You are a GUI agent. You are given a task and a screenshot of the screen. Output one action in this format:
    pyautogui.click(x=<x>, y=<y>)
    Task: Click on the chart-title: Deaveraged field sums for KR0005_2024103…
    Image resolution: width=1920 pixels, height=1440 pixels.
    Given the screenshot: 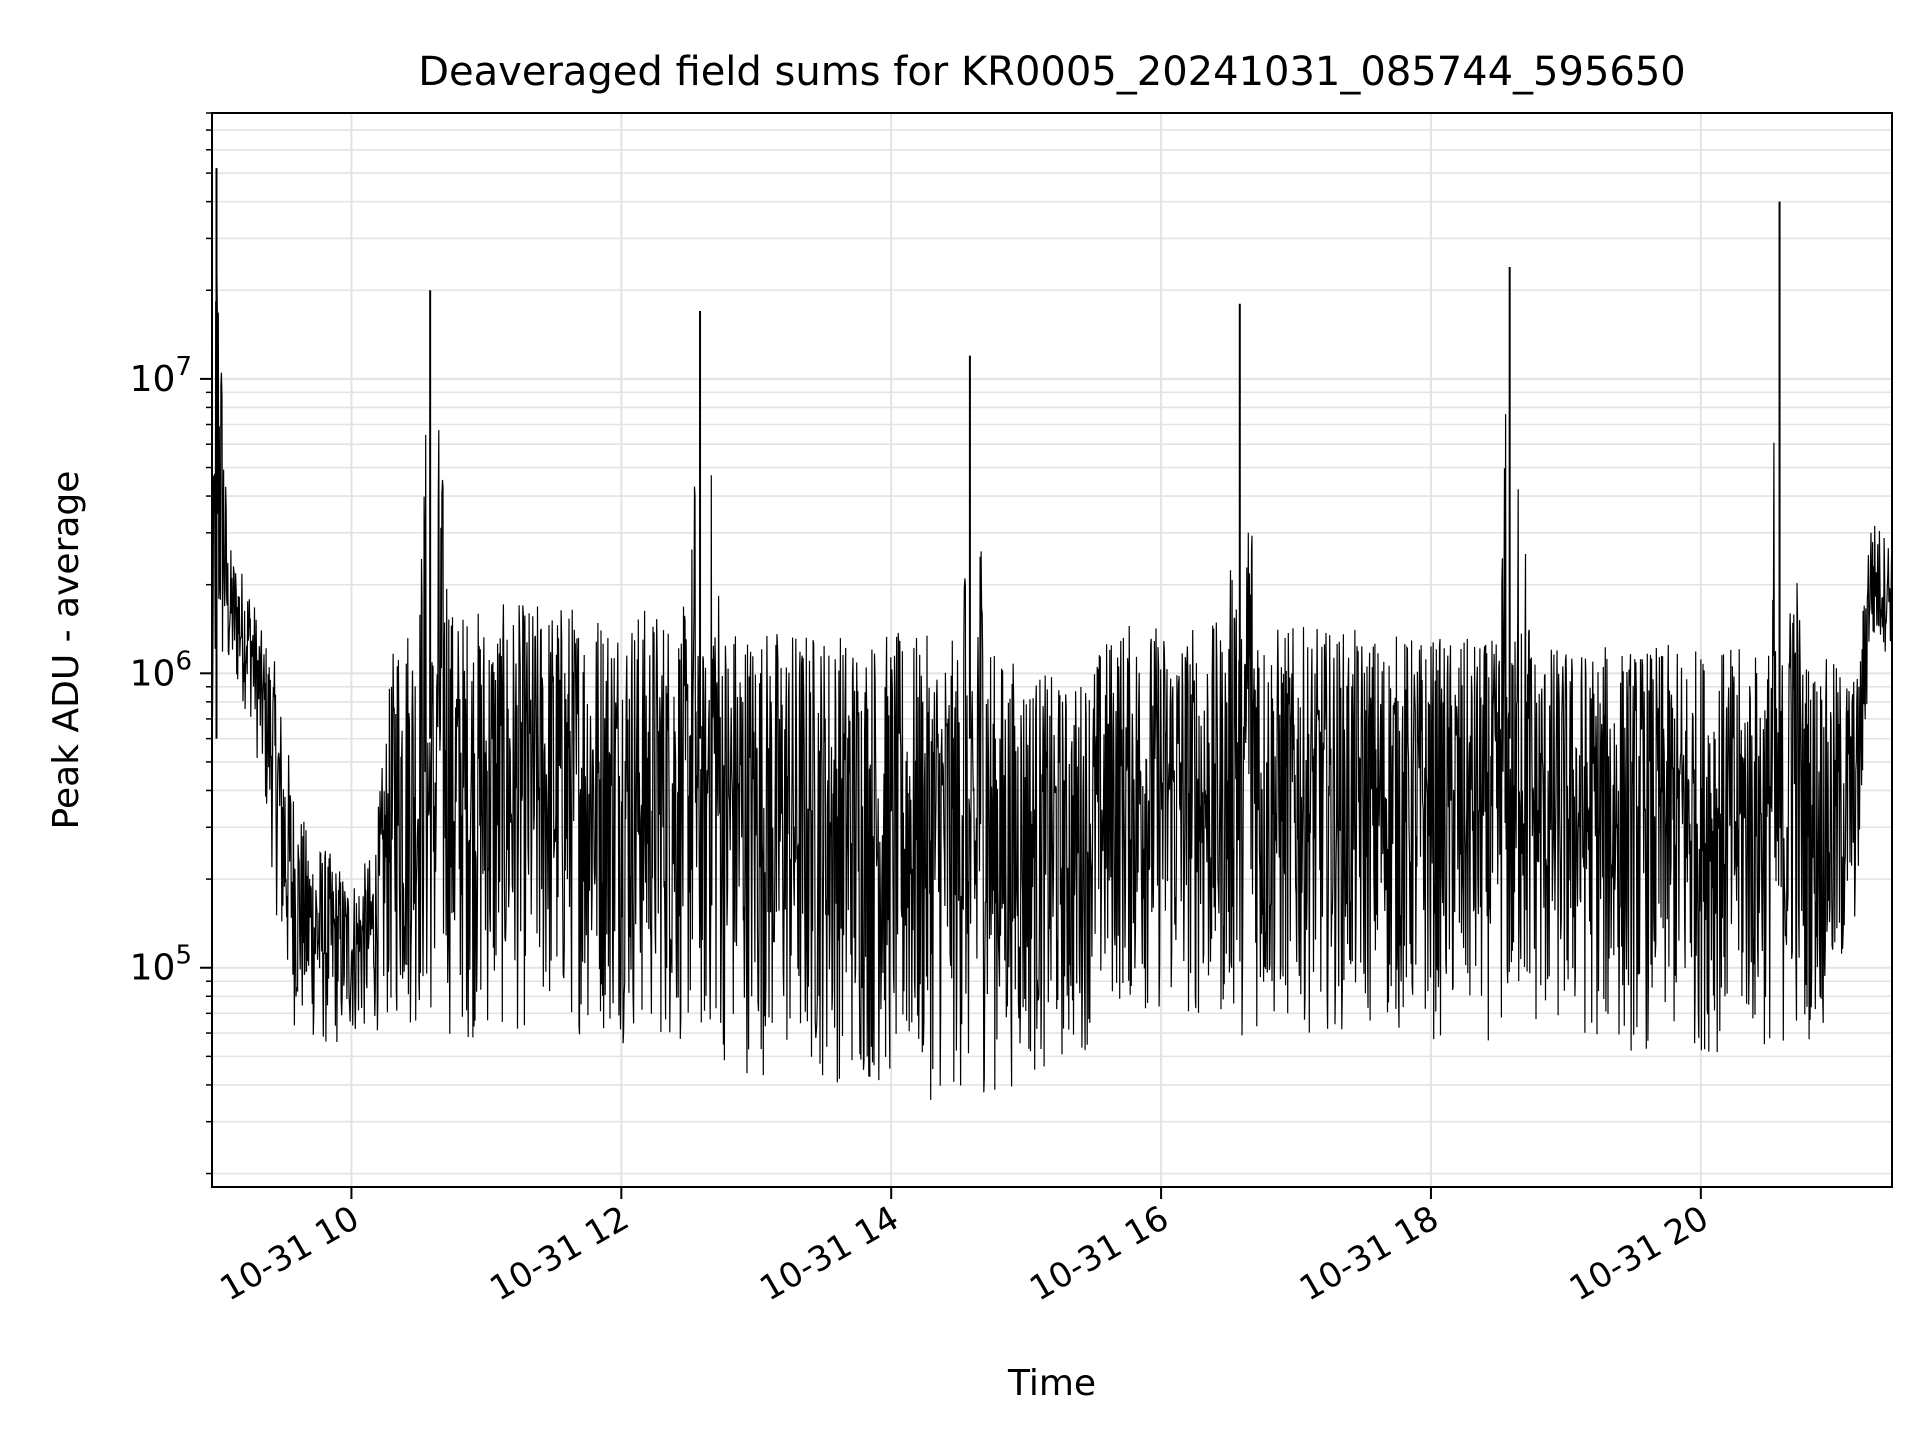 What is the action you would take?
    pyautogui.click(x=1052, y=72)
    